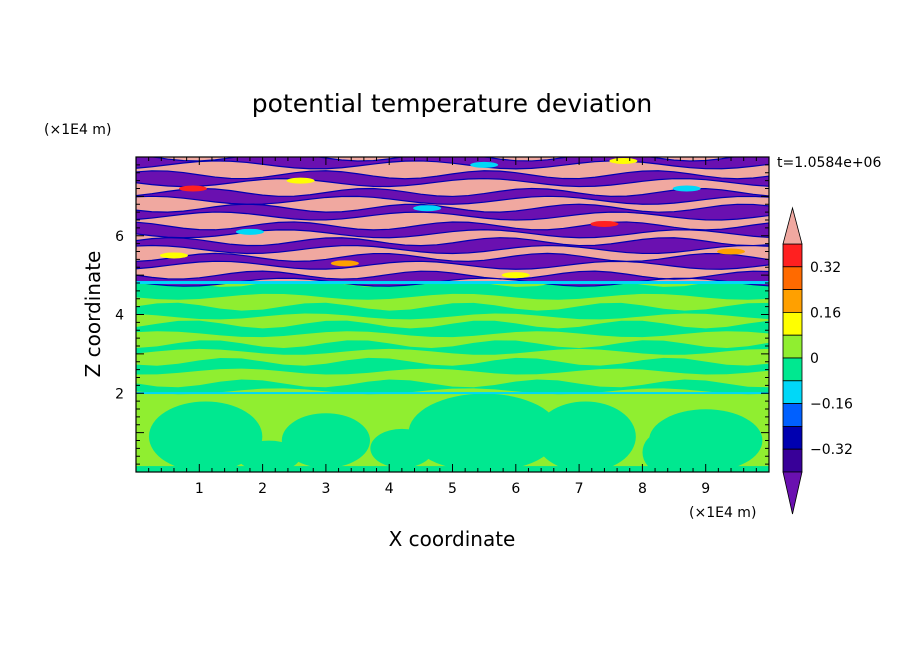  I want to click on y-axis-title: Z coordinate, so click(93, 314).